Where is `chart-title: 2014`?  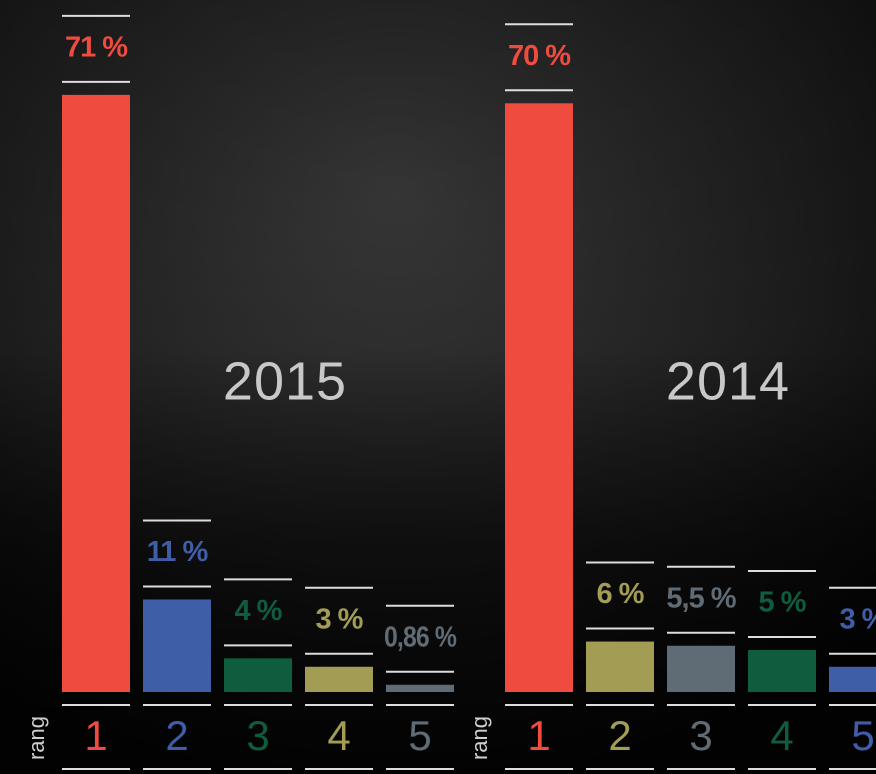
chart-title: 2014 is located at coordinates (728, 381).